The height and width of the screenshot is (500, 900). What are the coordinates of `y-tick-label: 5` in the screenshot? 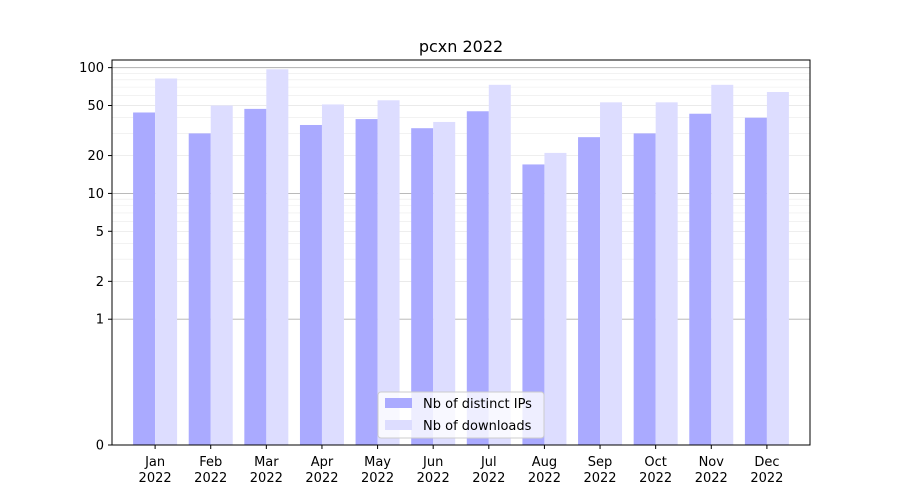 It's located at (100, 232).